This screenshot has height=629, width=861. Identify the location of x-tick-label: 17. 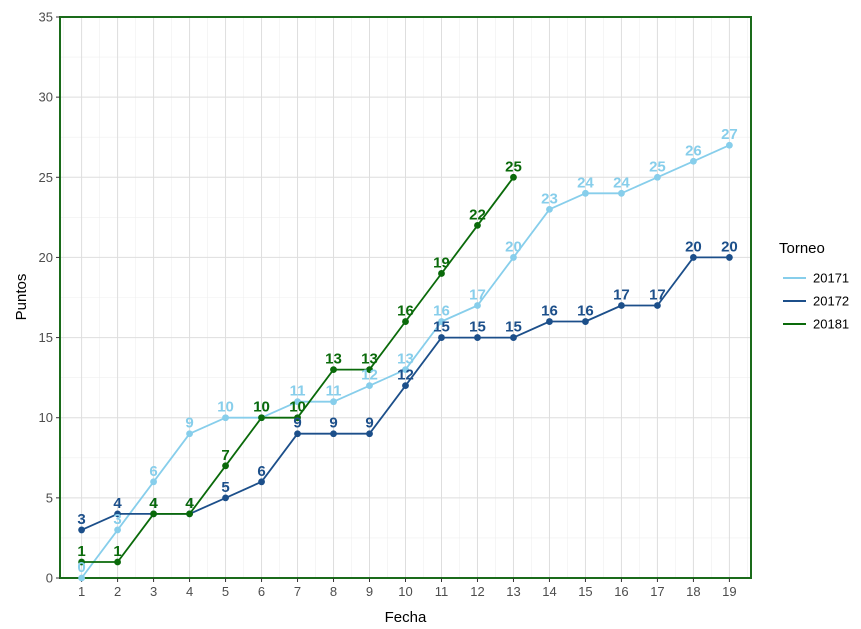
(657, 591).